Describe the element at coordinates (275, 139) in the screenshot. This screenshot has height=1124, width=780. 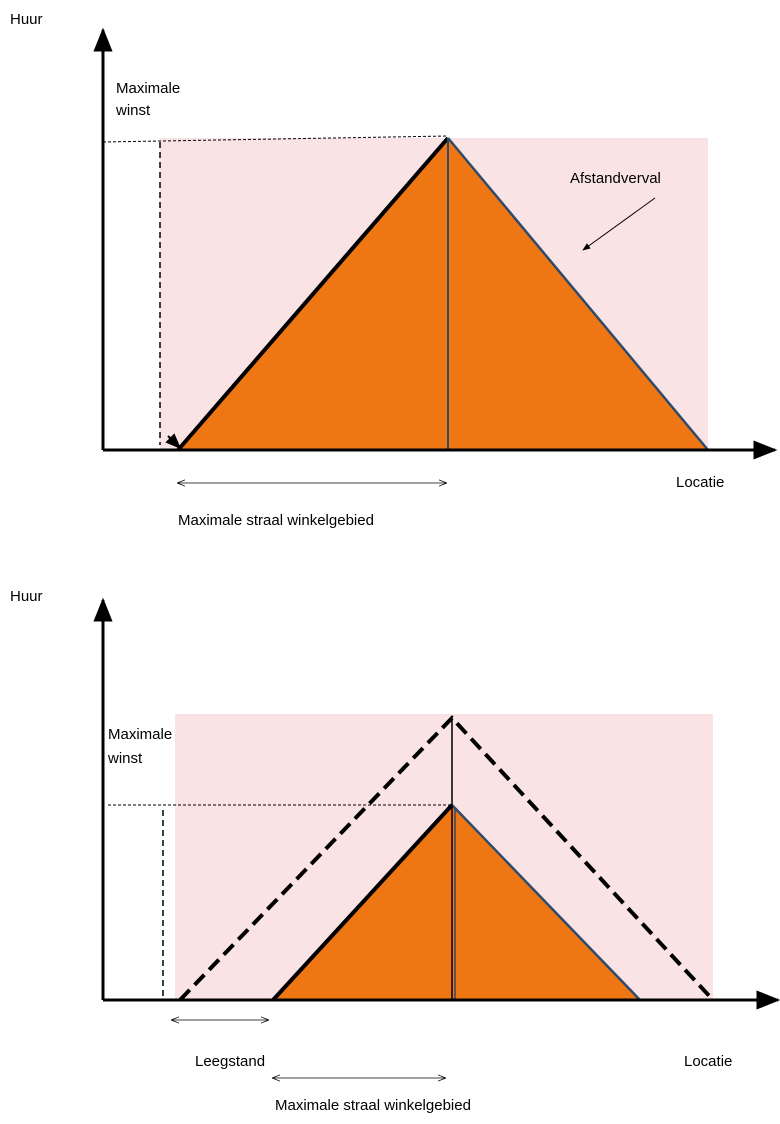
I see `guide-line` at that location.